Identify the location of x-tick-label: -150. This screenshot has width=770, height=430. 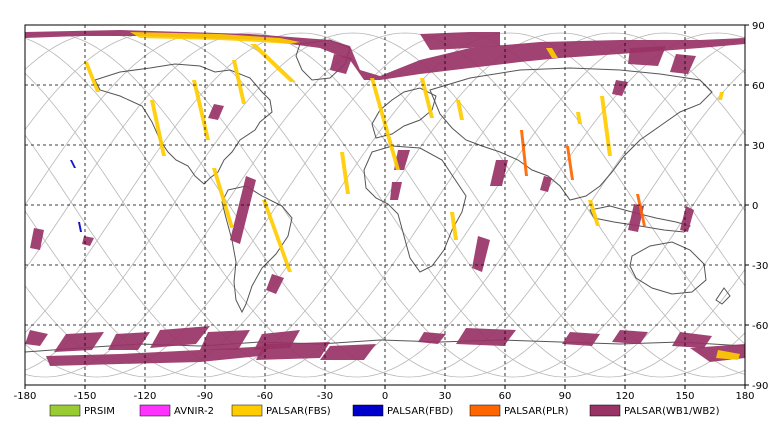
(85, 396).